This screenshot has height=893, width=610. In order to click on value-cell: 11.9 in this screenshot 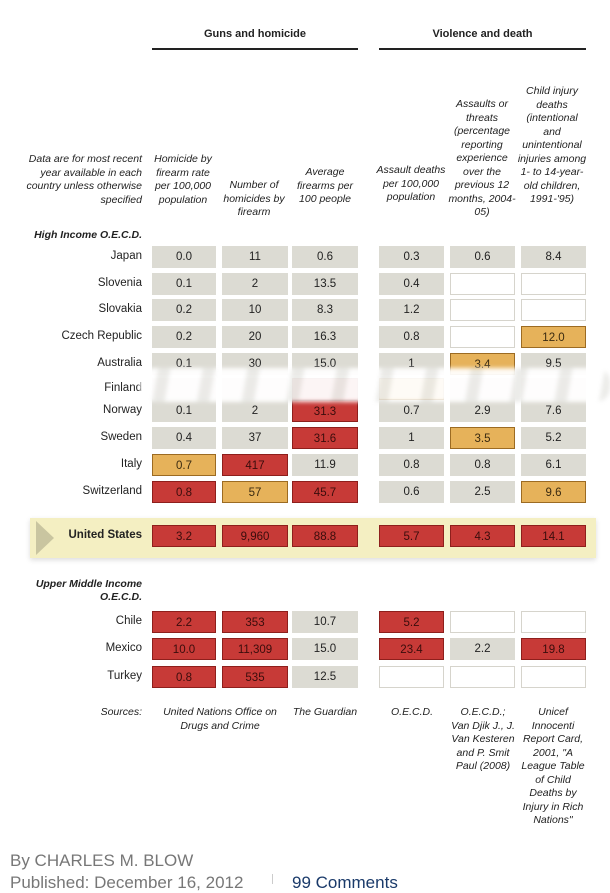, I will do `click(325, 465)`.